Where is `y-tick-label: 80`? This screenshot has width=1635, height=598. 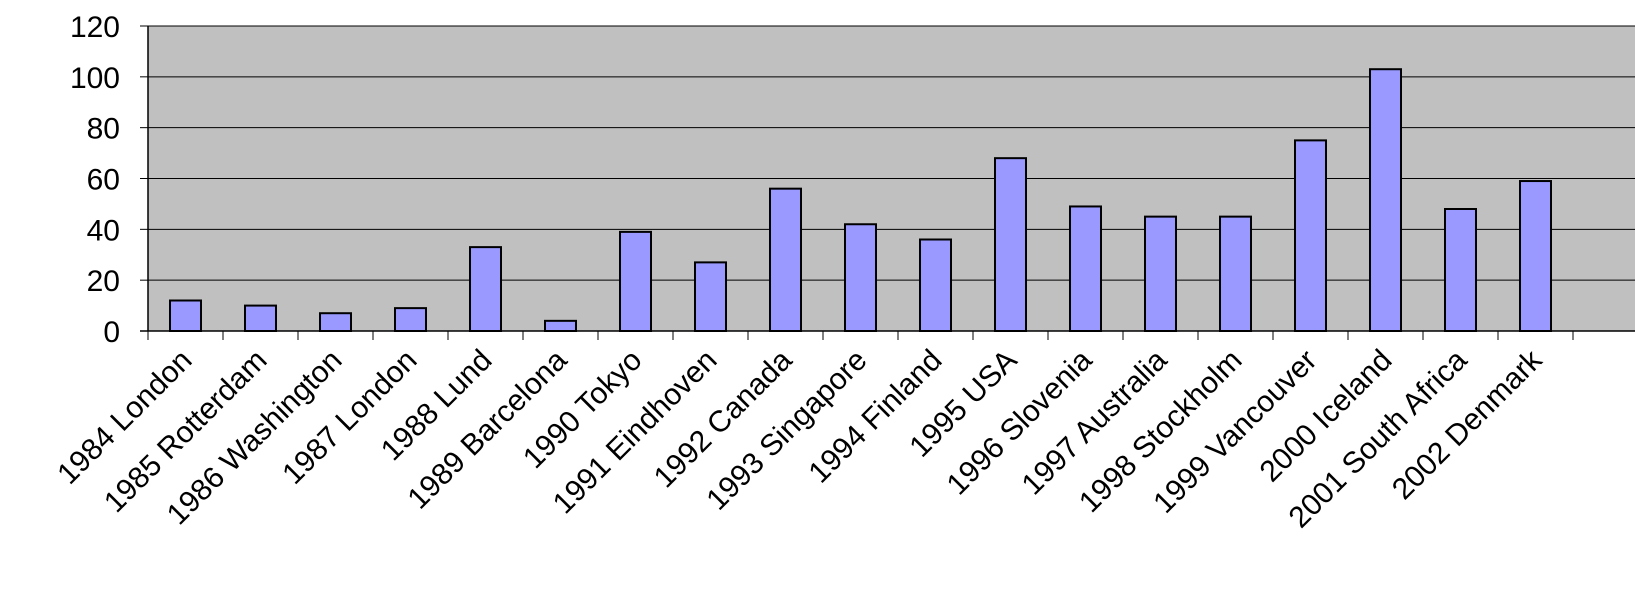
y-tick-label: 80 is located at coordinates (103, 129).